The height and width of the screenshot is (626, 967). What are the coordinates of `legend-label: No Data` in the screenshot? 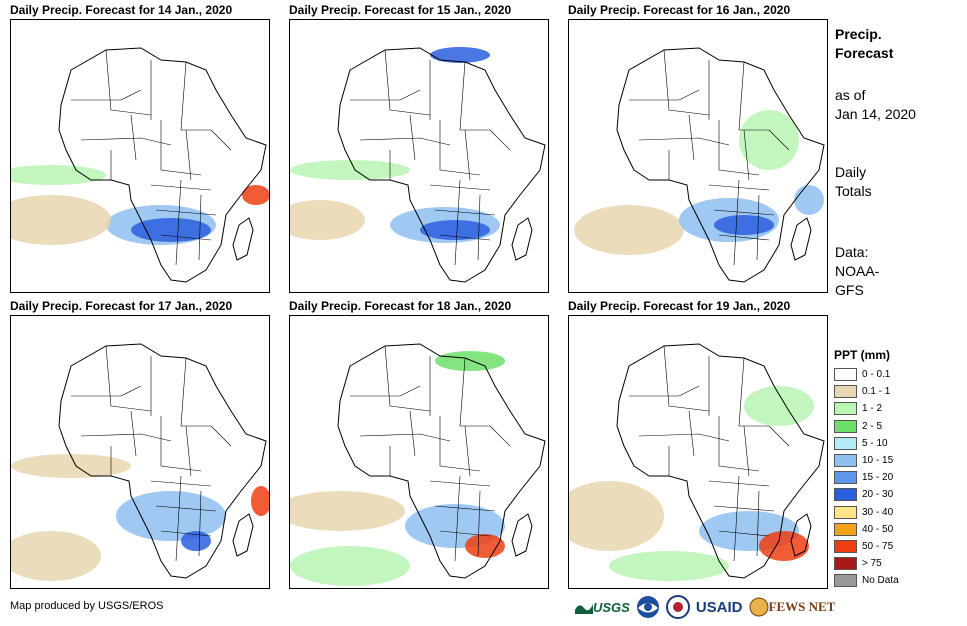 It's located at (880, 581).